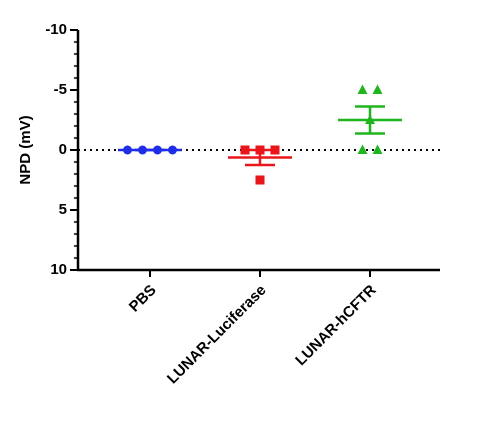  What do you see at coordinates (336, 325) in the screenshot?
I see `x-tick-label: LUNAR-hCFTR` at bounding box center [336, 325].